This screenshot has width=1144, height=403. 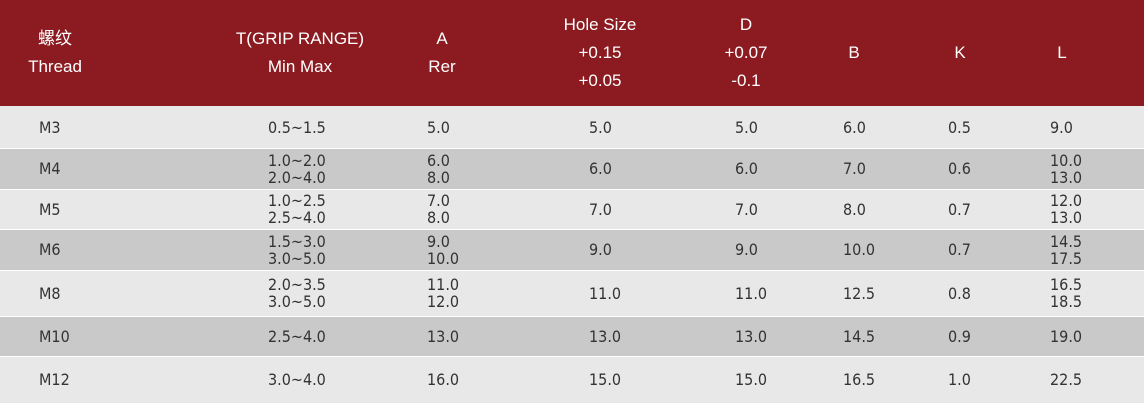 I want to click on cell-k-value: 0.6, so click(x=959, y=168).